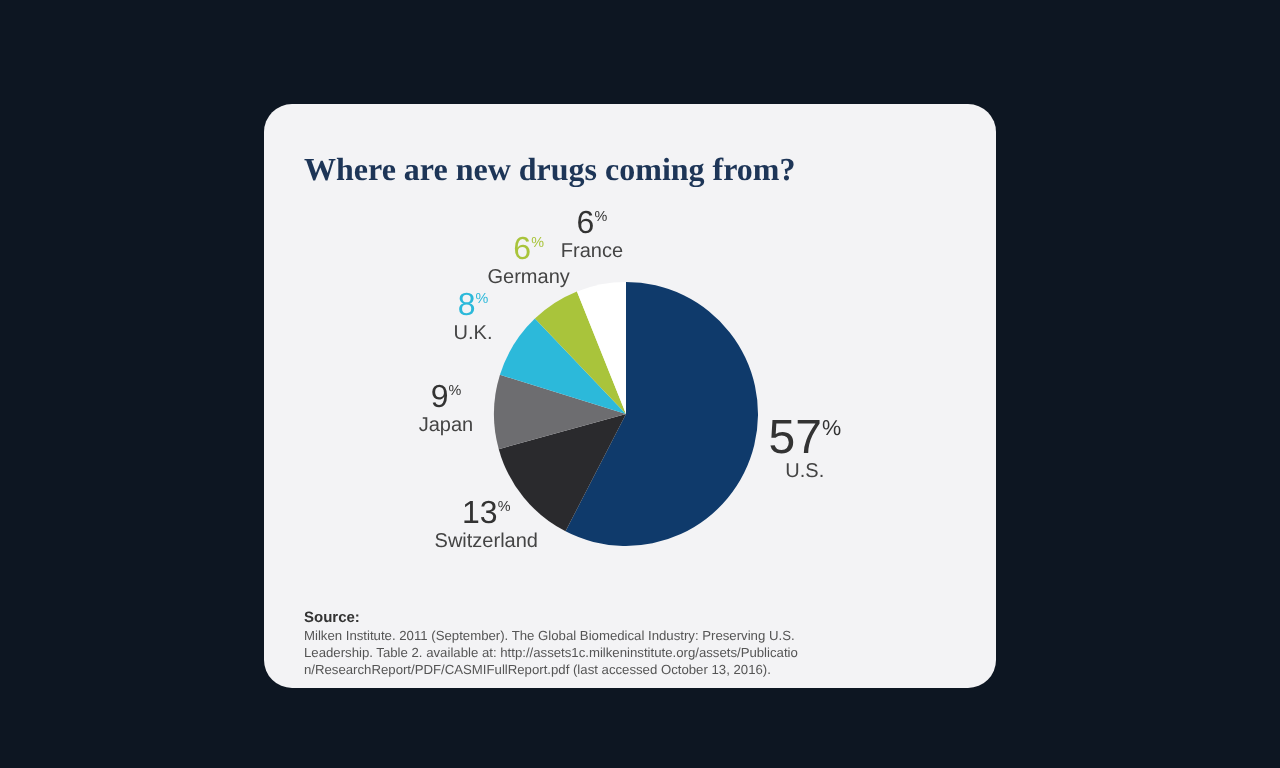 This screenshot has width=1280, height=768. What do you see at coordinates (487, 514) in the screenshot?
I see `data-label: 13$^{%}$` at bounding box center [487, 514].